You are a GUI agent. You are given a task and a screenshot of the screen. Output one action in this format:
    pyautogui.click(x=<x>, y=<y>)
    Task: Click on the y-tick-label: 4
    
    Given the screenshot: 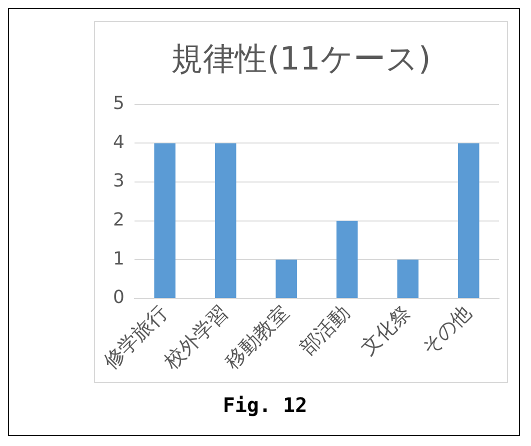 What is the action you would take?
    pyautogui.click(x=118, y=142)
    